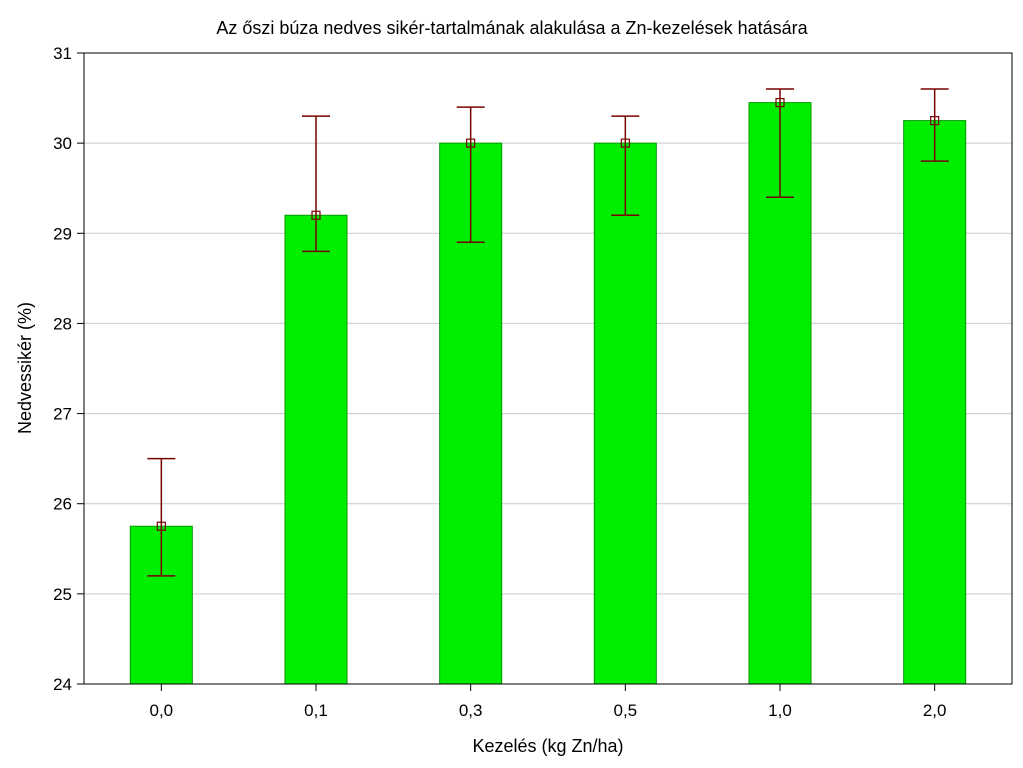 Image resolution: width=1023 pixels, height=768 pixels. I want to click on y-axis: 24 25 26 27 28 29 30 31, so click(68, 369).